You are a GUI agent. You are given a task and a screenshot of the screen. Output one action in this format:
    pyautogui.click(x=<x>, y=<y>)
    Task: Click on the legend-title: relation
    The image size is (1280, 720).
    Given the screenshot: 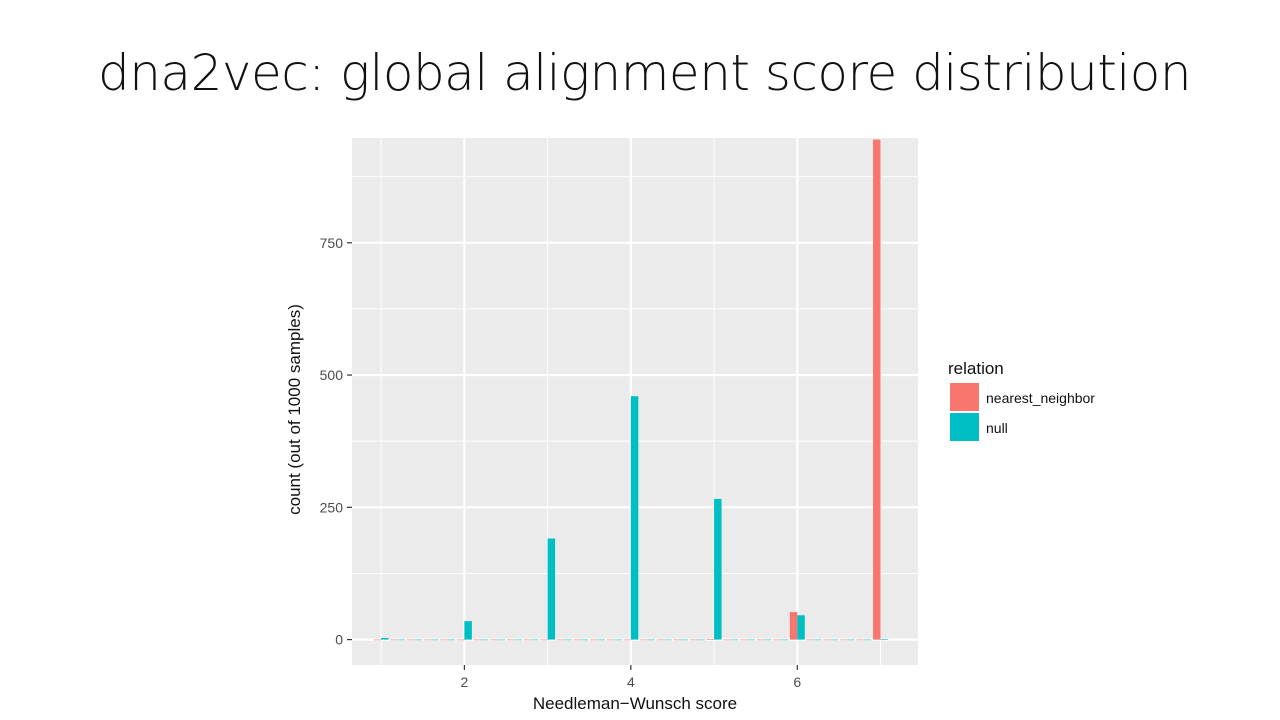 What is the action you would take?
    pyautogui.click(x=976, y=368)
    